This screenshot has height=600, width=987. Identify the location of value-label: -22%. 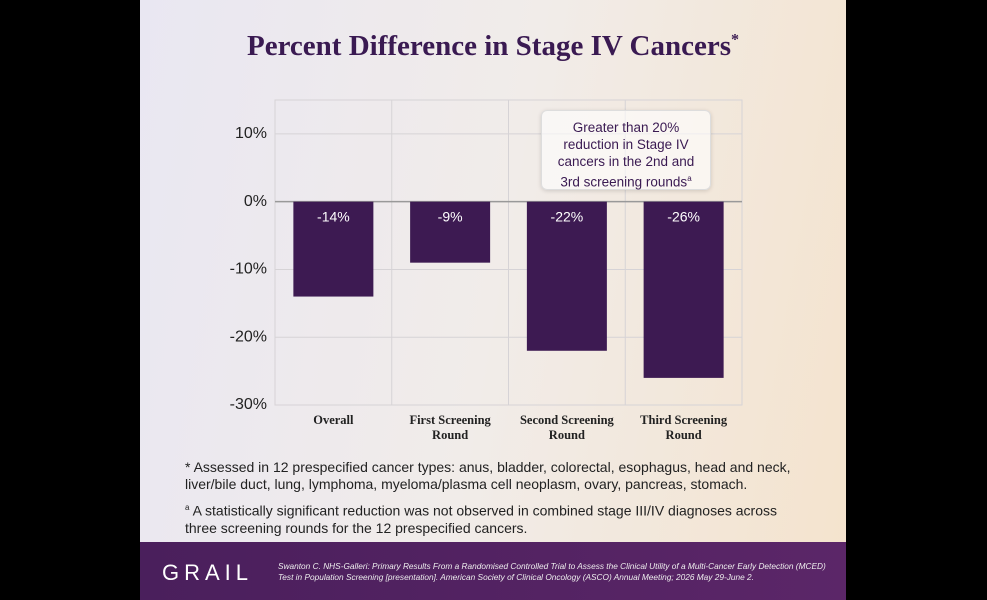
(567, 216).